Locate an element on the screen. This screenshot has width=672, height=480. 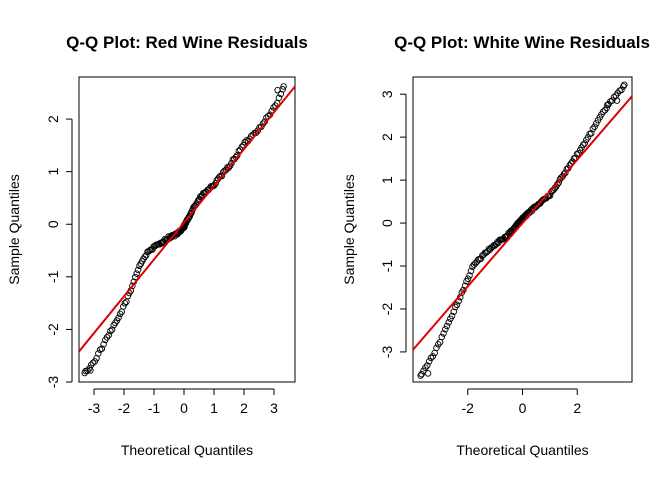
white-y-tick-label: 1 is located at coordinates (387, 180).